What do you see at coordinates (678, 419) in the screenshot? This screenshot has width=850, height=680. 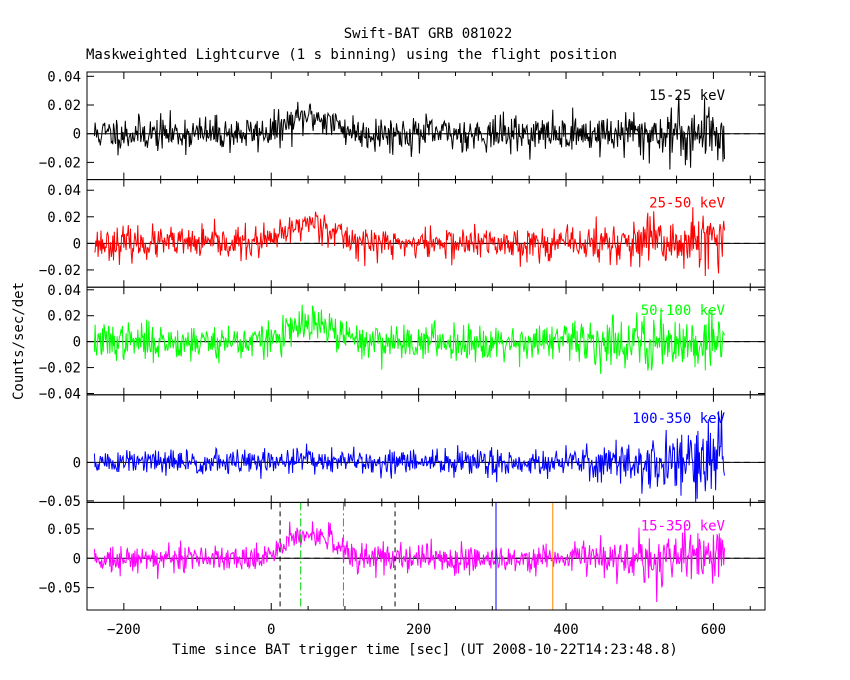 I see `band-label: 100-350 keV` at bounding box center [678, 419].